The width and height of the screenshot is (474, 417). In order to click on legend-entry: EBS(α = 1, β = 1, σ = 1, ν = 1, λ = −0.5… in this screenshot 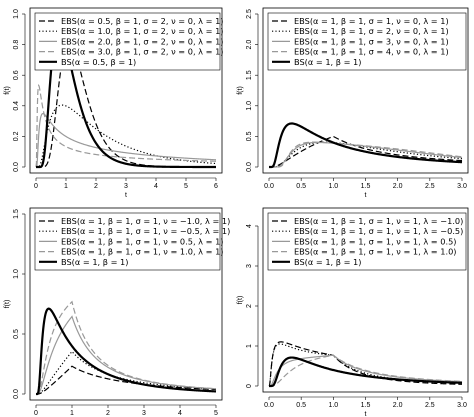, I will do `click(378, 231)`.